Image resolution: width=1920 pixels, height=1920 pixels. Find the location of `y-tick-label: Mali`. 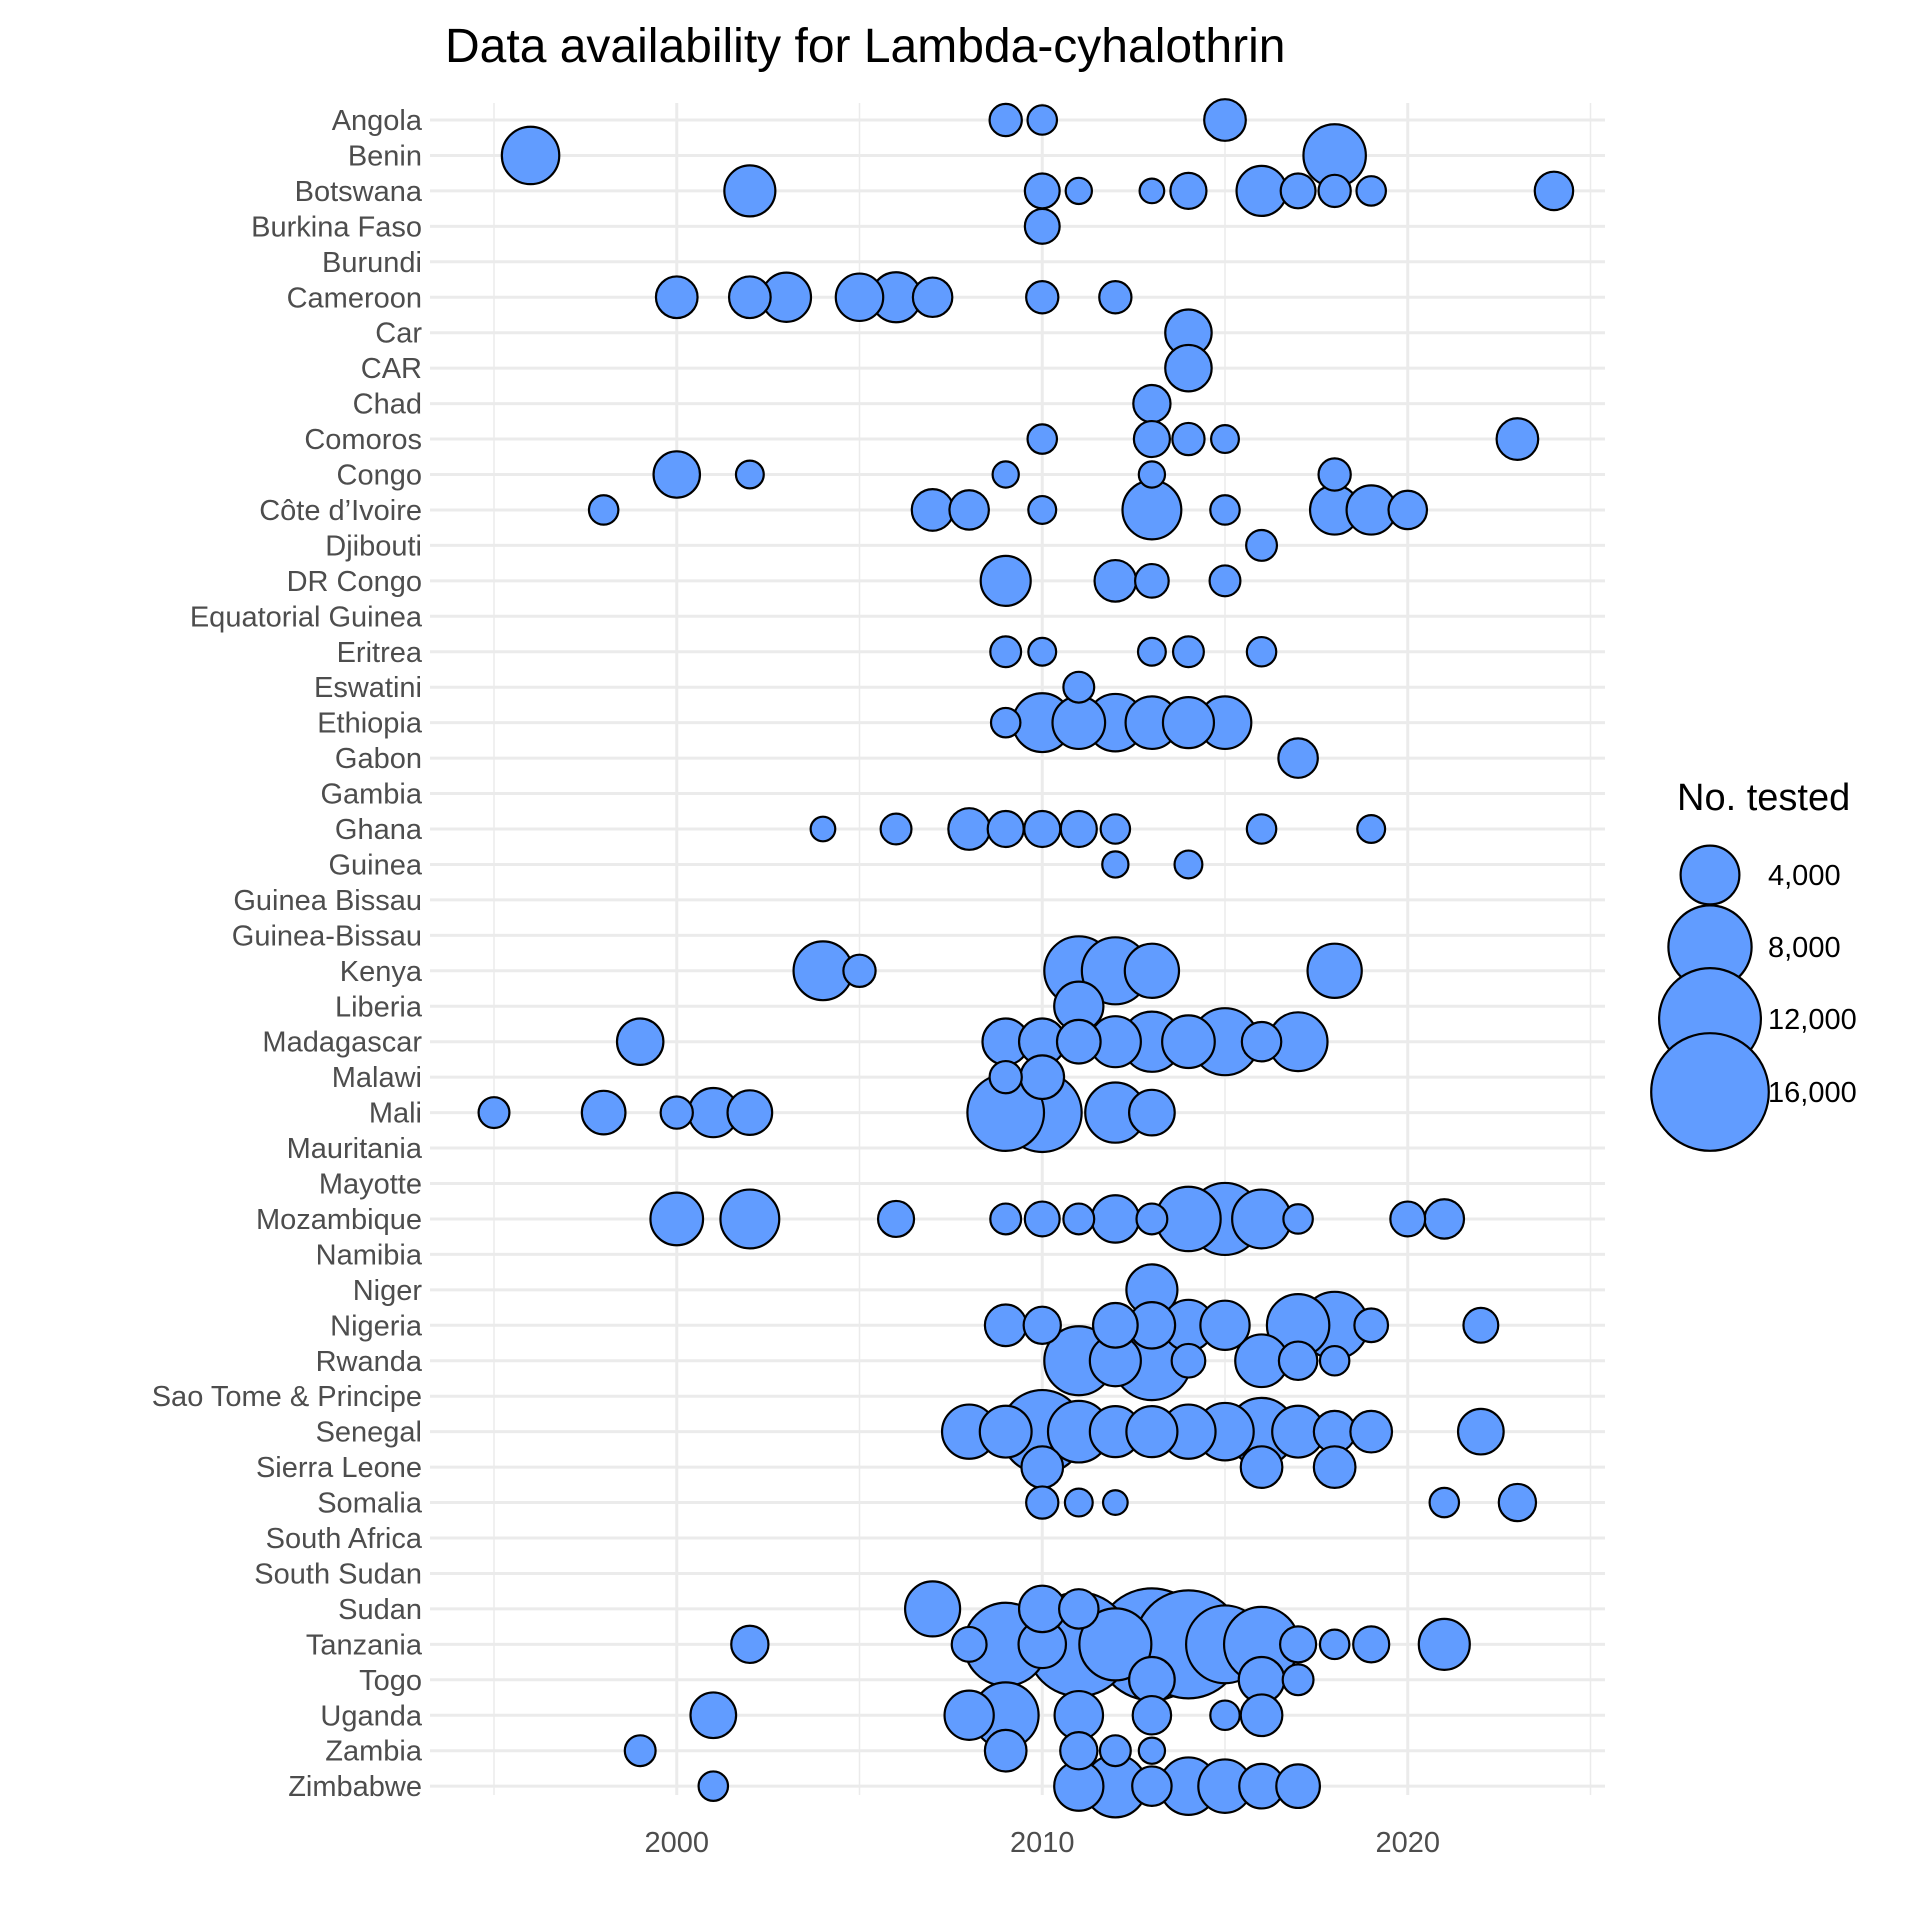

y-tick-label: Mali is located at coordinates (395, 1114).